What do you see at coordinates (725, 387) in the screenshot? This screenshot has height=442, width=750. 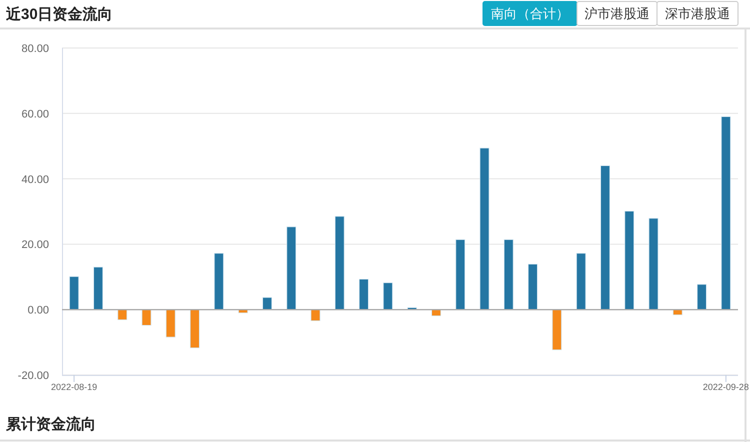 I see `x-tick-label: 2022-09-28` at bounding box center [725, 387].